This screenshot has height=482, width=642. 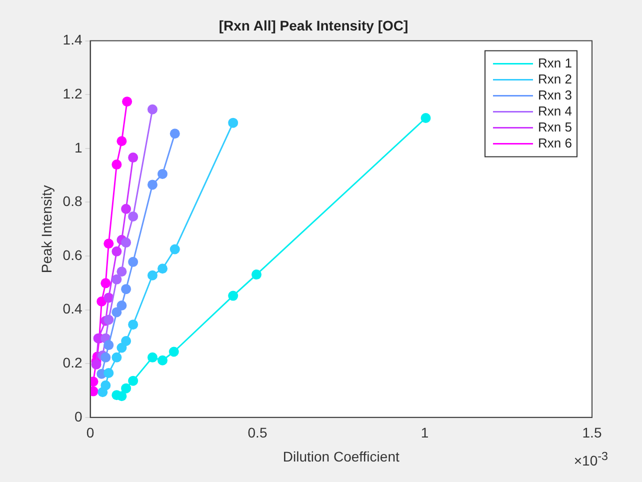 What do you see at coordinates (72, 308) in the screenshot?
I see `y-tick-label: 0.4` at bounding box center [72, 308].